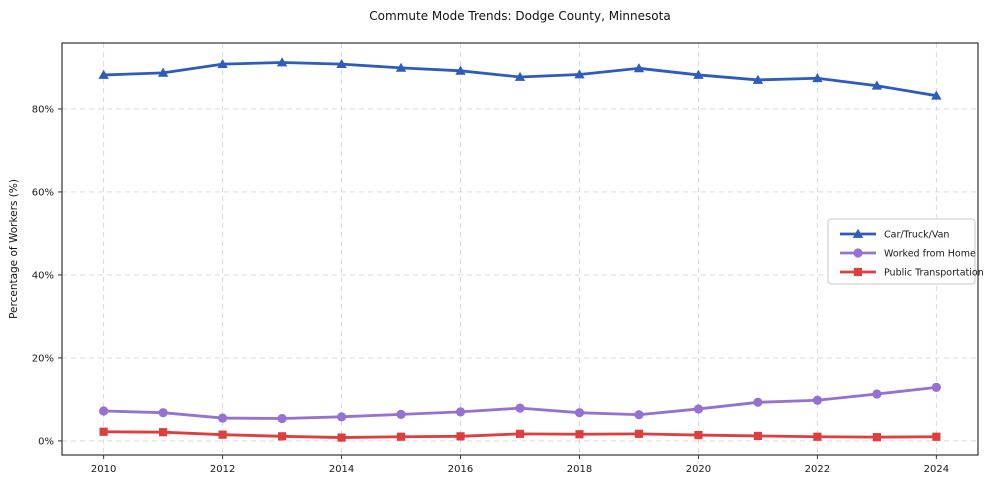 This screenshot has height=490, width=990. I want to click on legend-label: Worked from Home, so click(930, 254).